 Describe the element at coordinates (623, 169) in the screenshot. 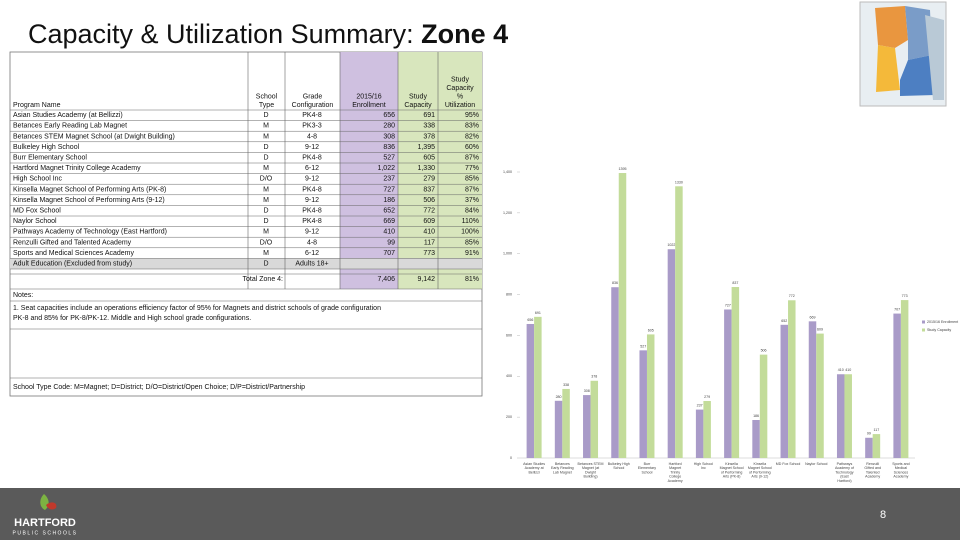

I see `data-label: 1395` at that location.